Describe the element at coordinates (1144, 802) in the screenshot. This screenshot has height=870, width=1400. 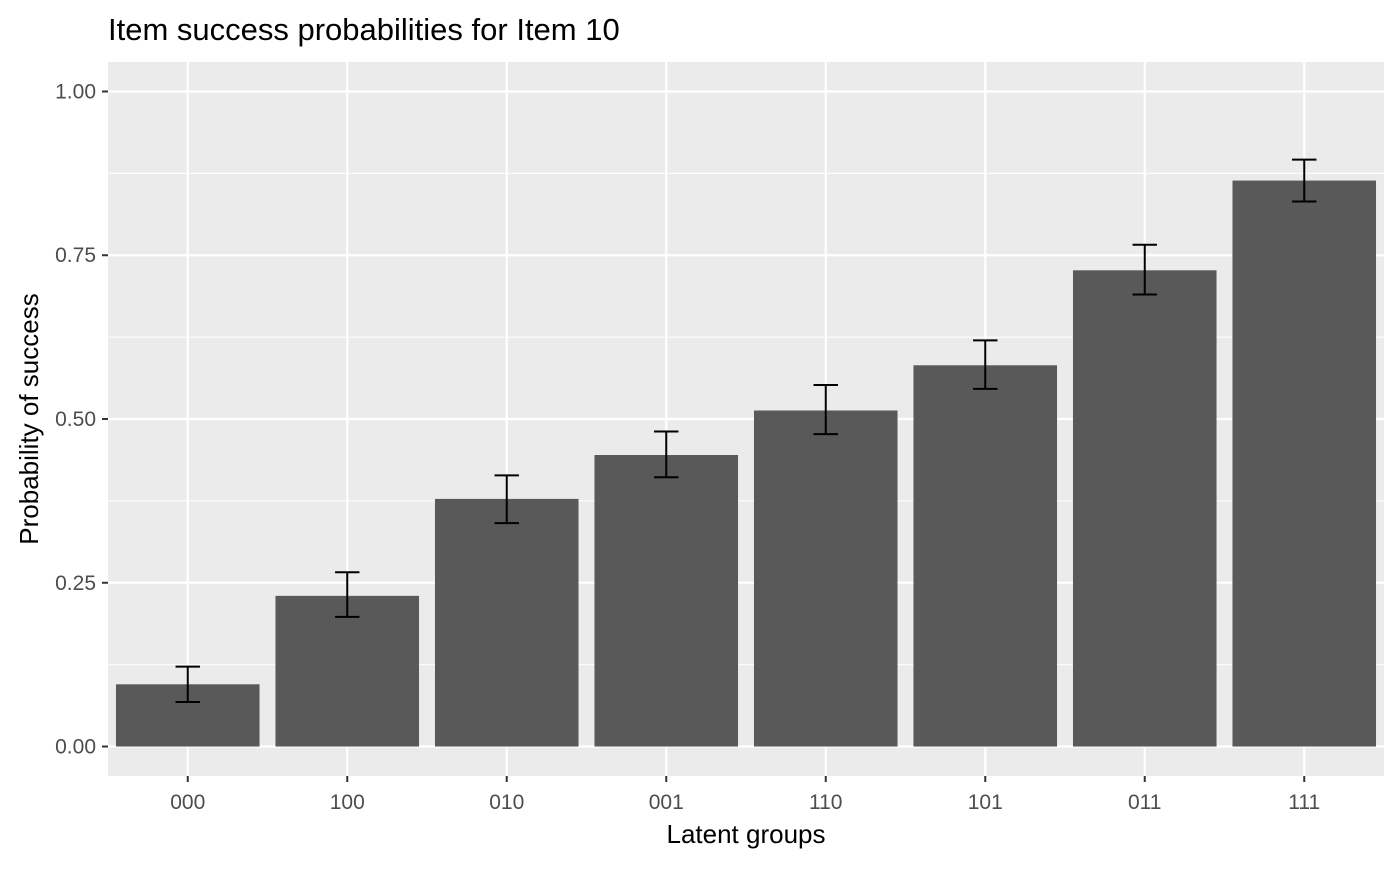
I see `x-tick-label: 011` at that location.